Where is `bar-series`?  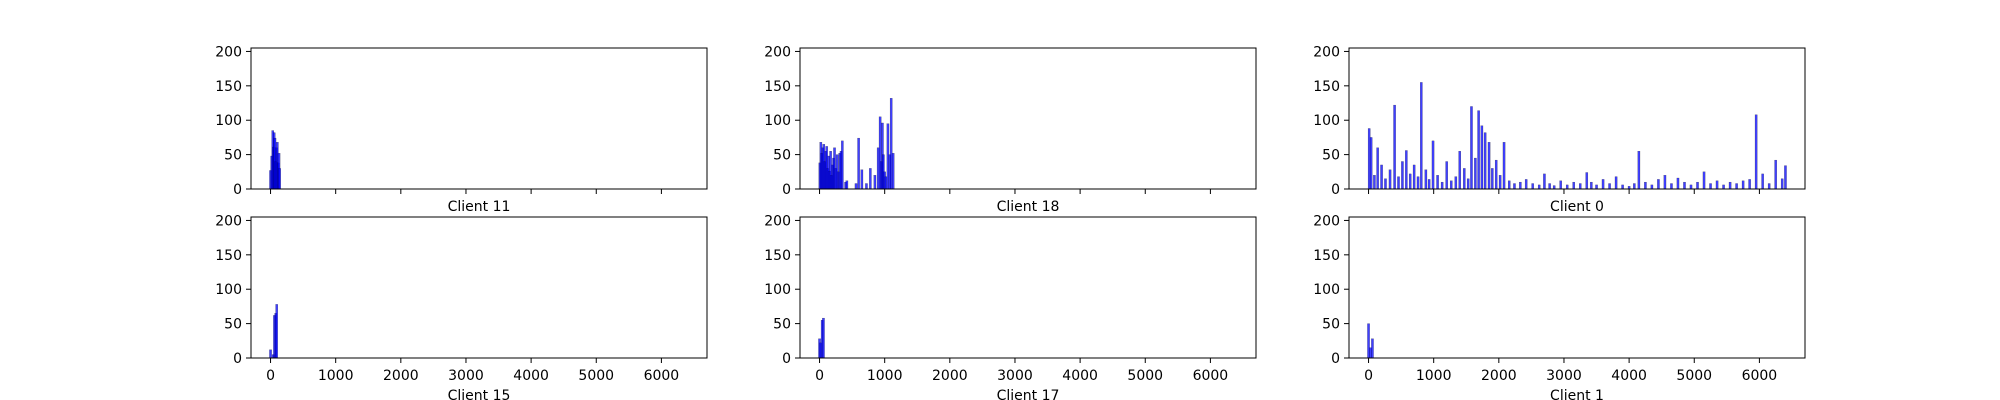
bar-series is located at coordinates (273, 331).